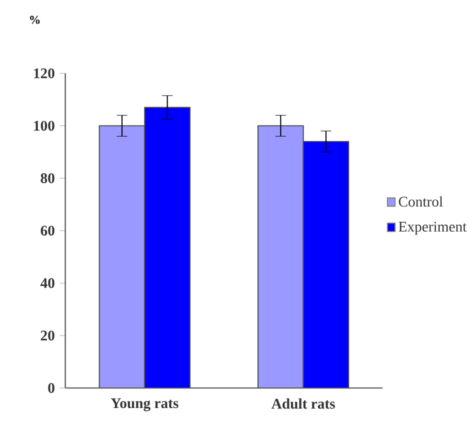 The width and height of the screenshot is (475, 428). Describe the element at coordinates (144, 405) in the screenshot. I see `x-tick-label: Young rats` at that location.